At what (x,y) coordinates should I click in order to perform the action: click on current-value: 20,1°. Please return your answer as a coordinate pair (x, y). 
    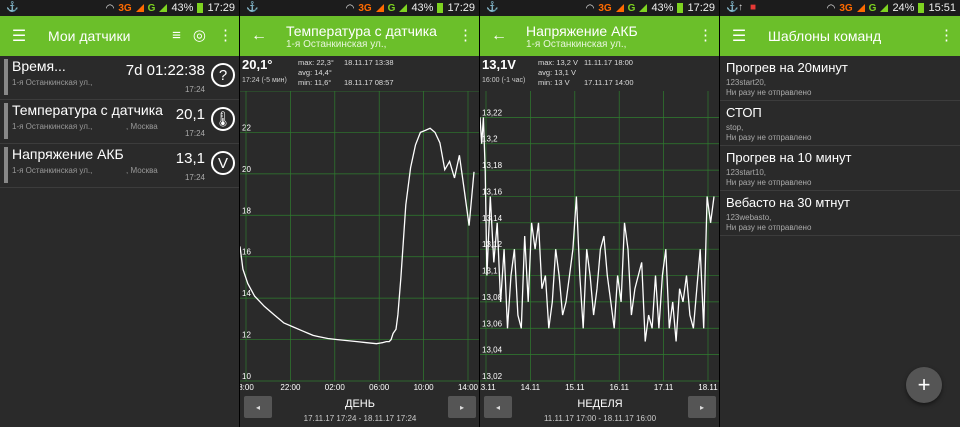
    Looking at the image, I should click on (257, 64).